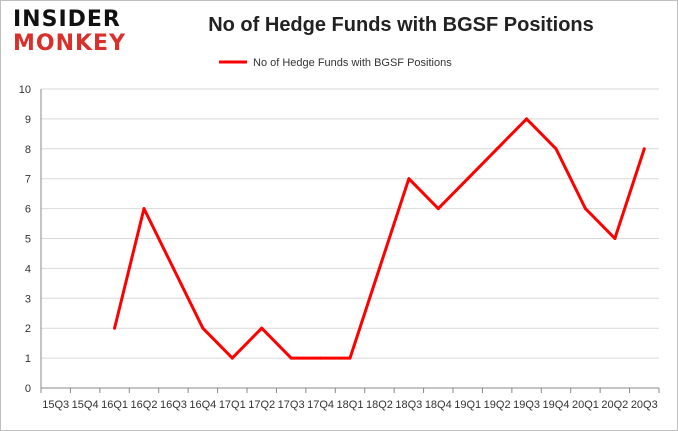 The height and width of the screenshot is (431, 678). Describe the element at coordinates (28, 329) in the screenshot. I see `y-tick-label: 2` at that location.